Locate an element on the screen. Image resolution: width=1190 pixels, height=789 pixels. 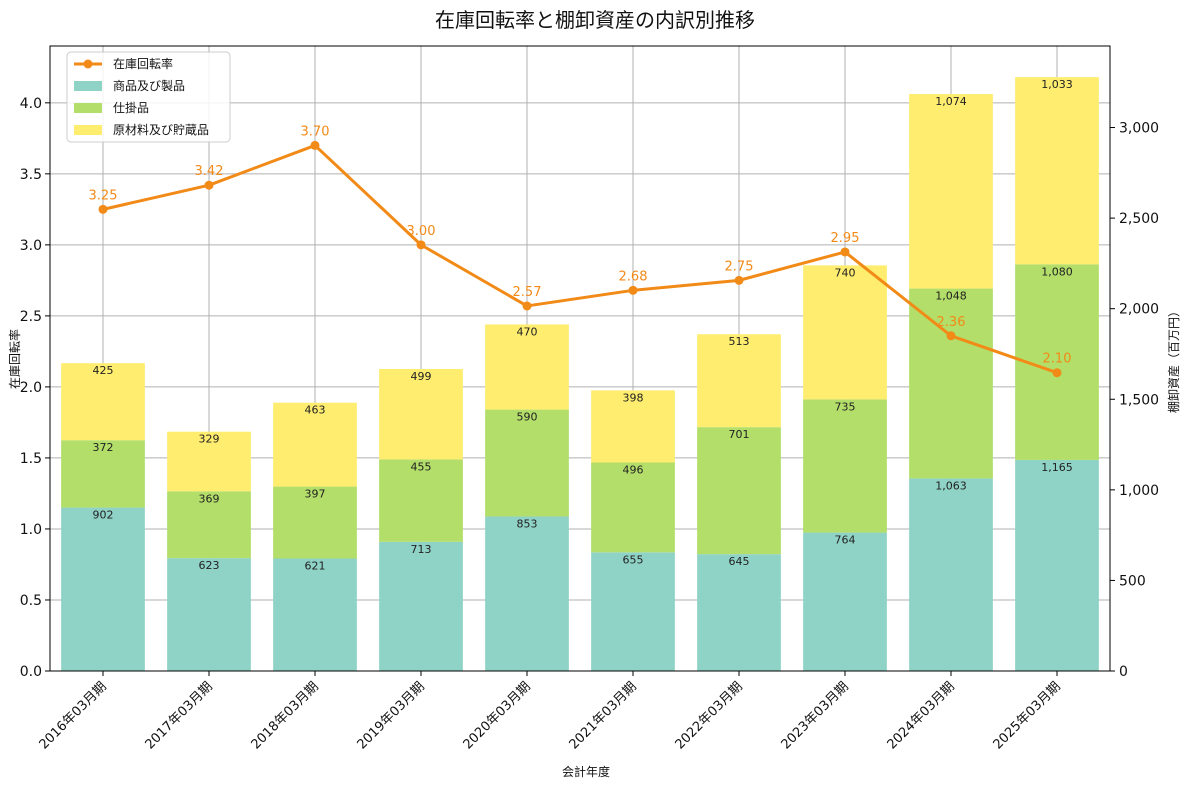
bar-value-label: 645 is located at coordinates (739, 561).